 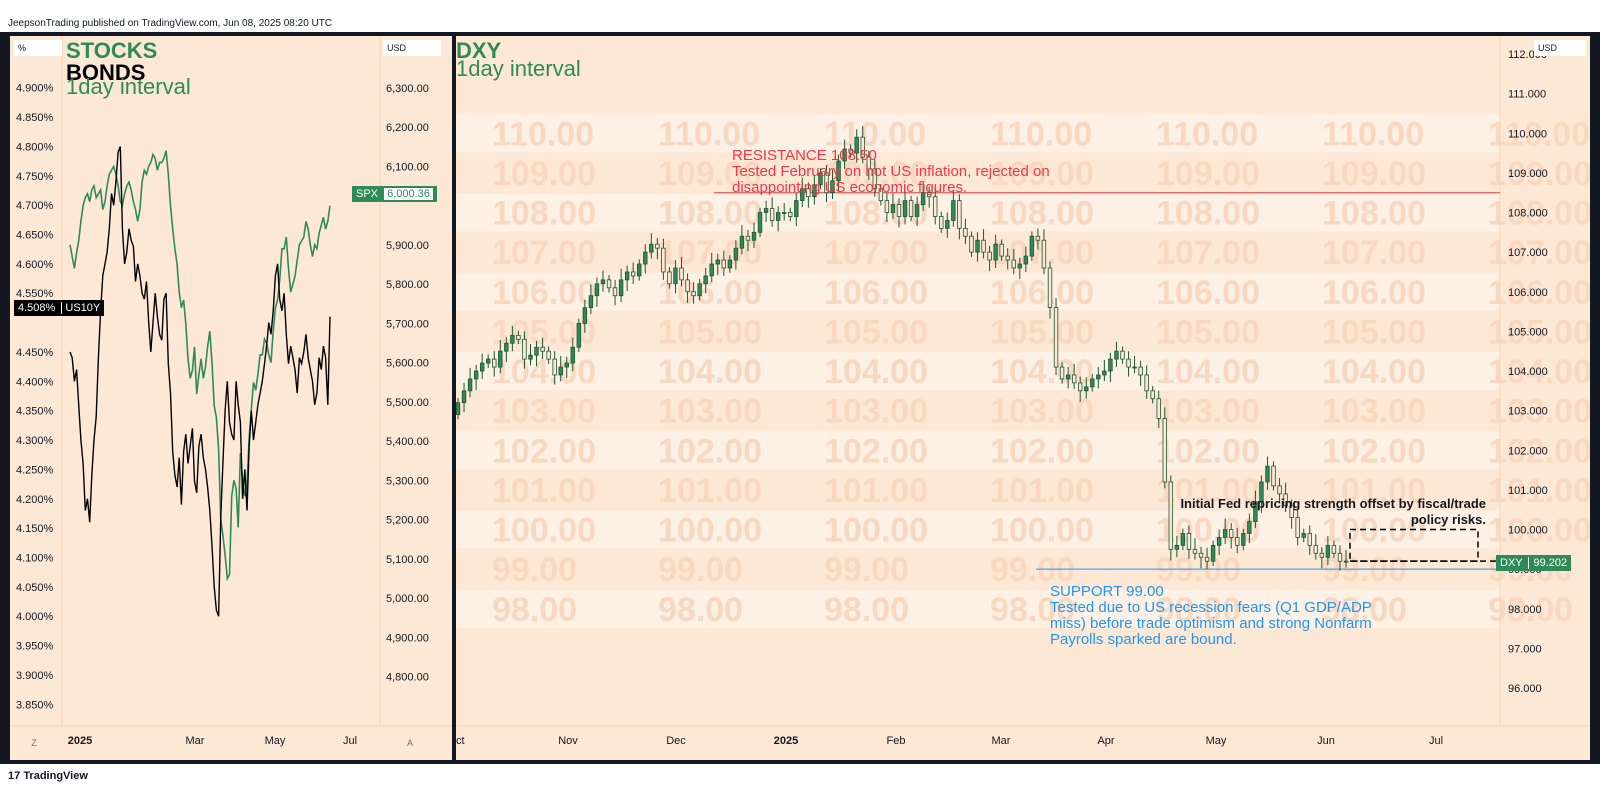 What do you see at coordinates (35, 705) in the screenshot?
I see `yield-tick-label: 3.850%` at bounding box center [35, 705].